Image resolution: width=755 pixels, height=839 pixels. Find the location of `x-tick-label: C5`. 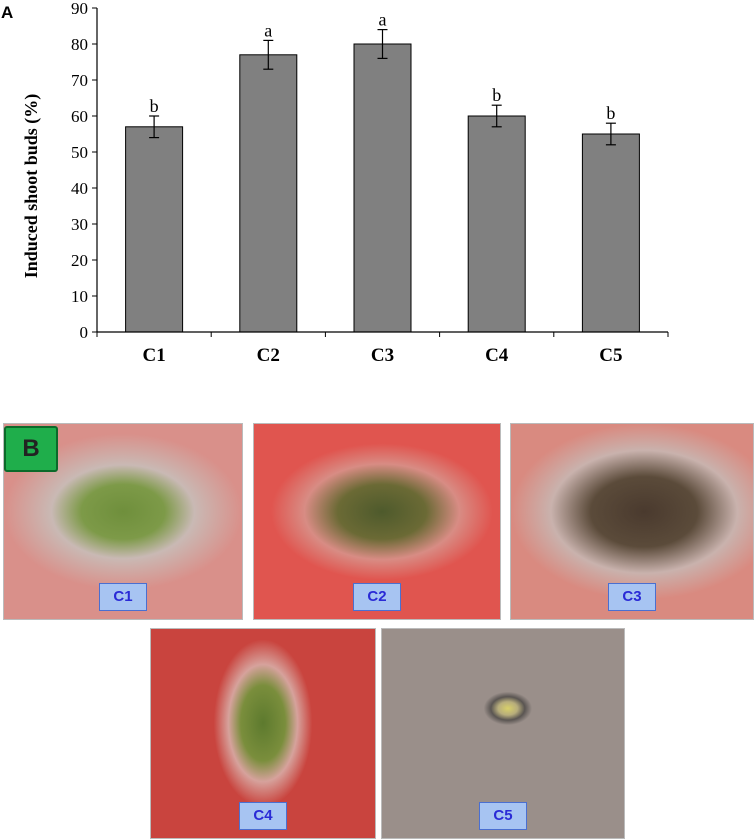

x-tick-label: C5 is located at coordinates (610, 355).